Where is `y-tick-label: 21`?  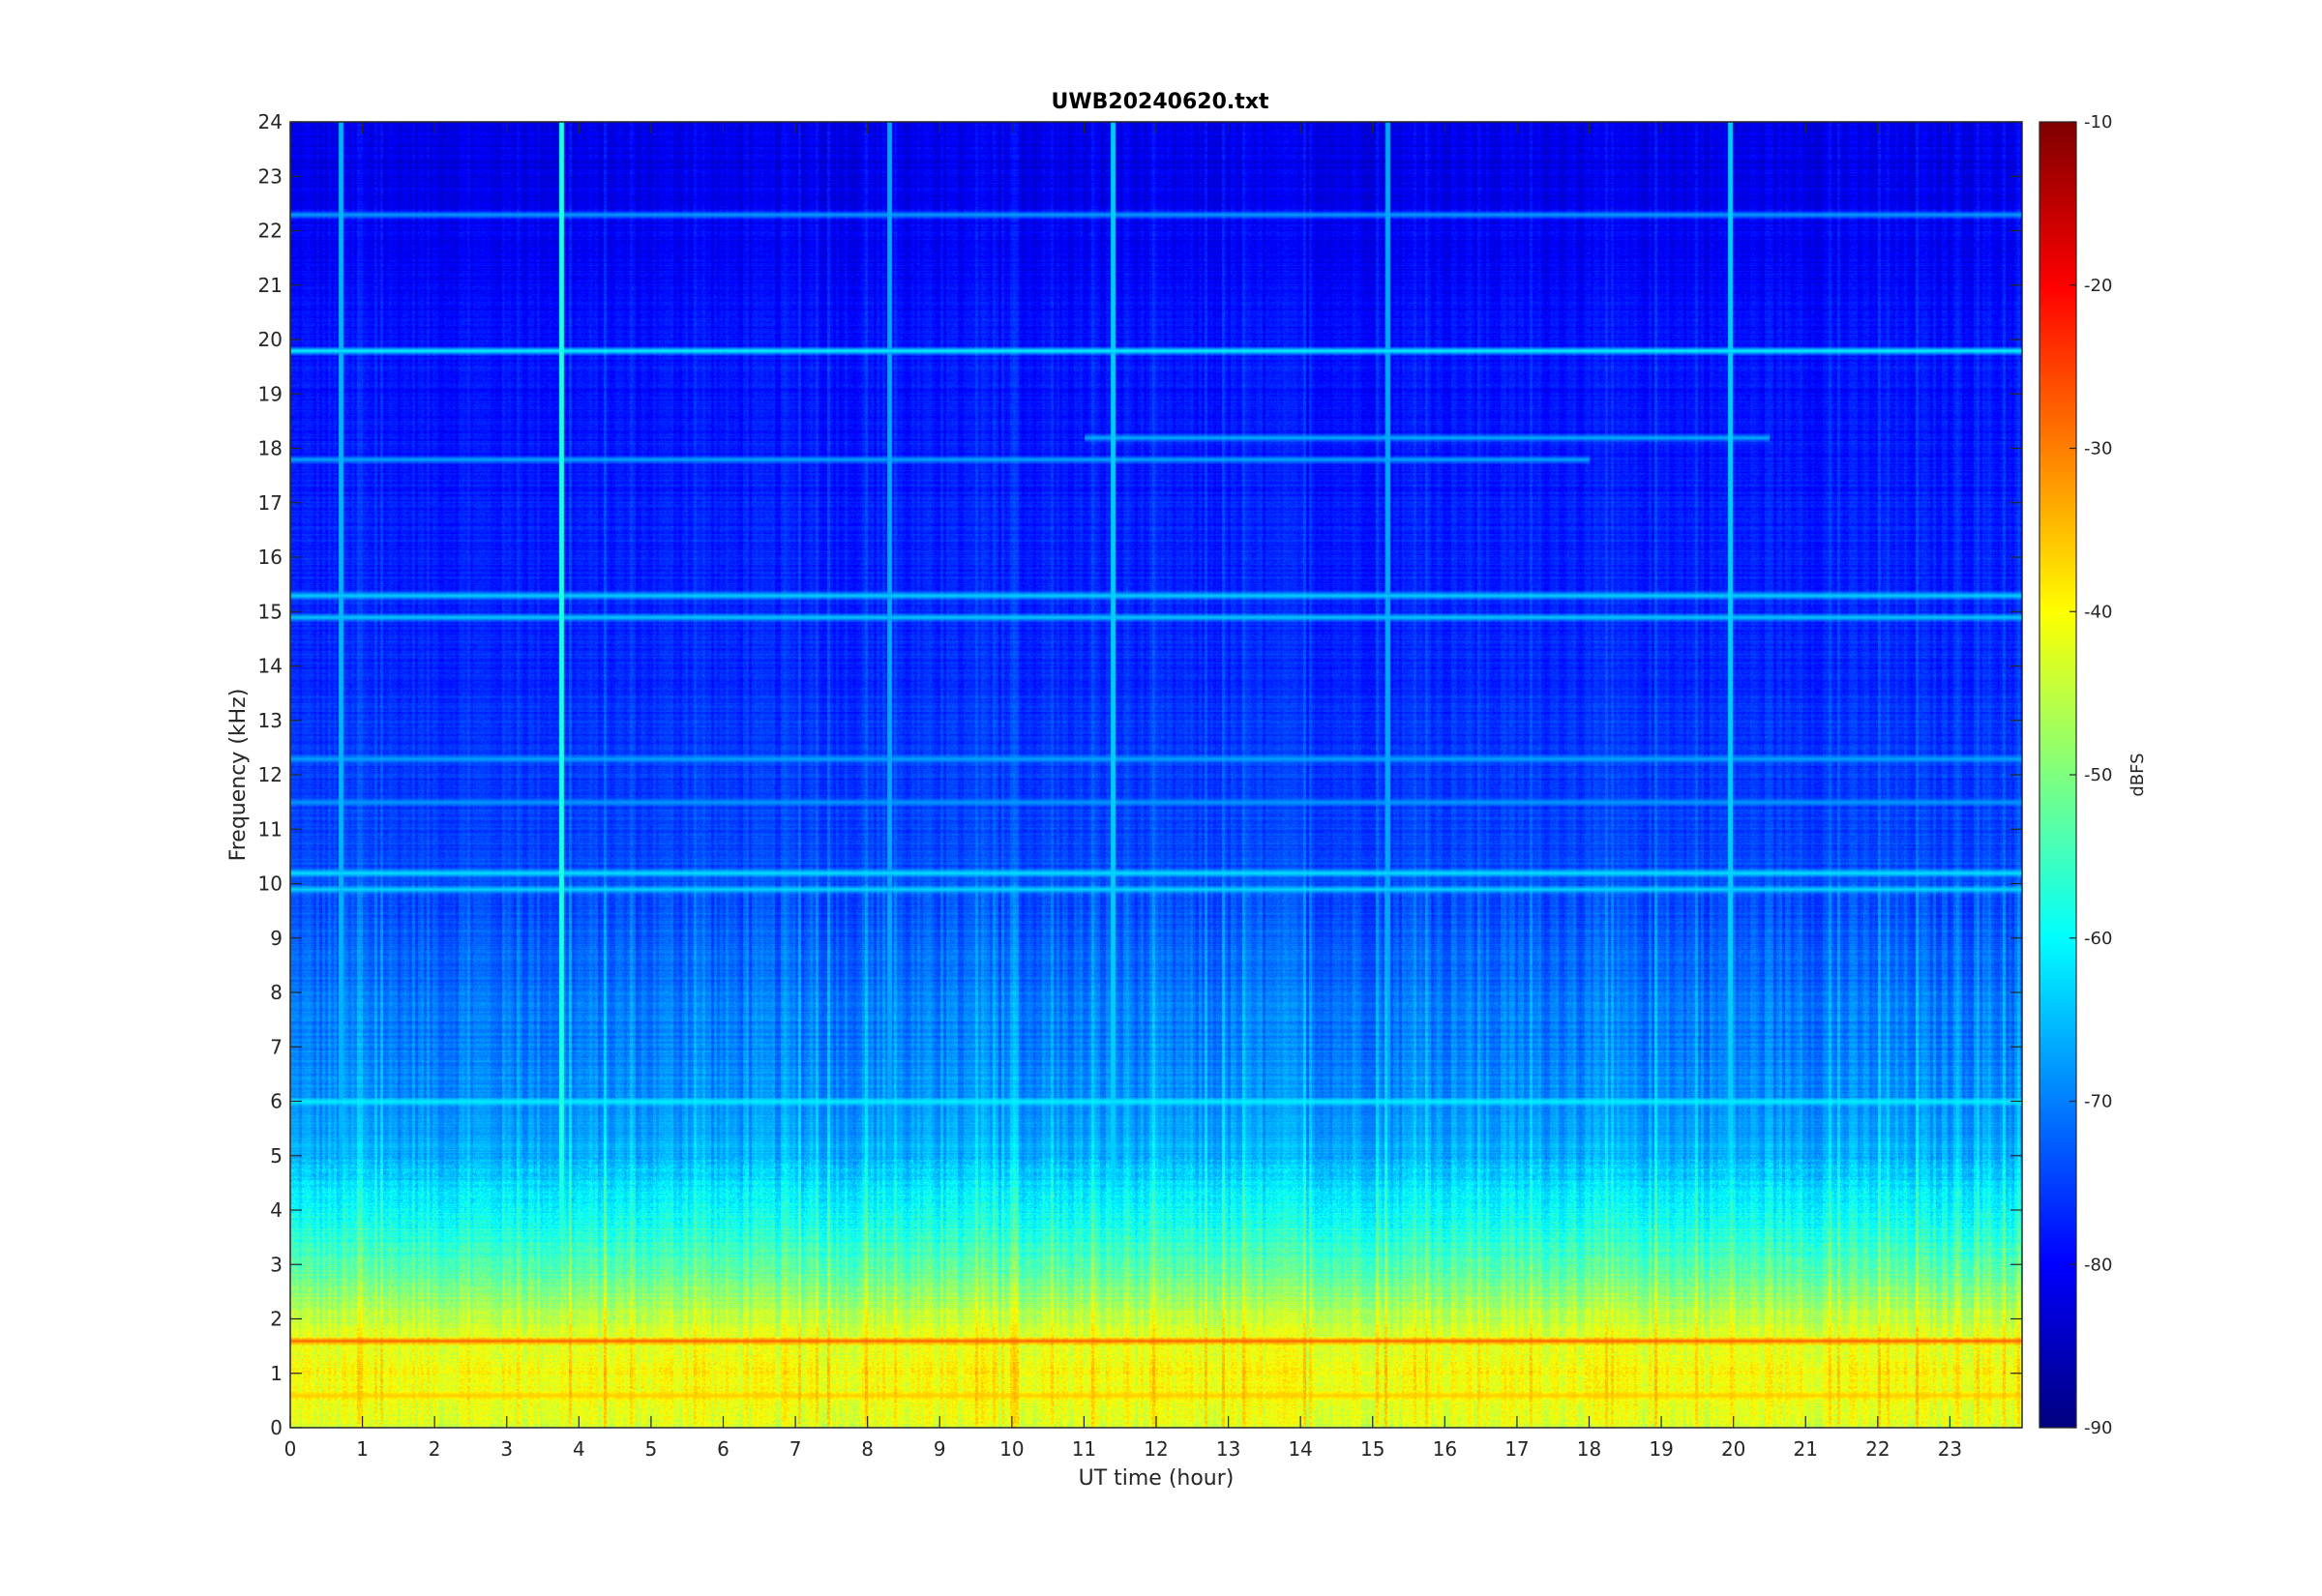
y-tick-label: 21 is located at coordinates (270, 285).